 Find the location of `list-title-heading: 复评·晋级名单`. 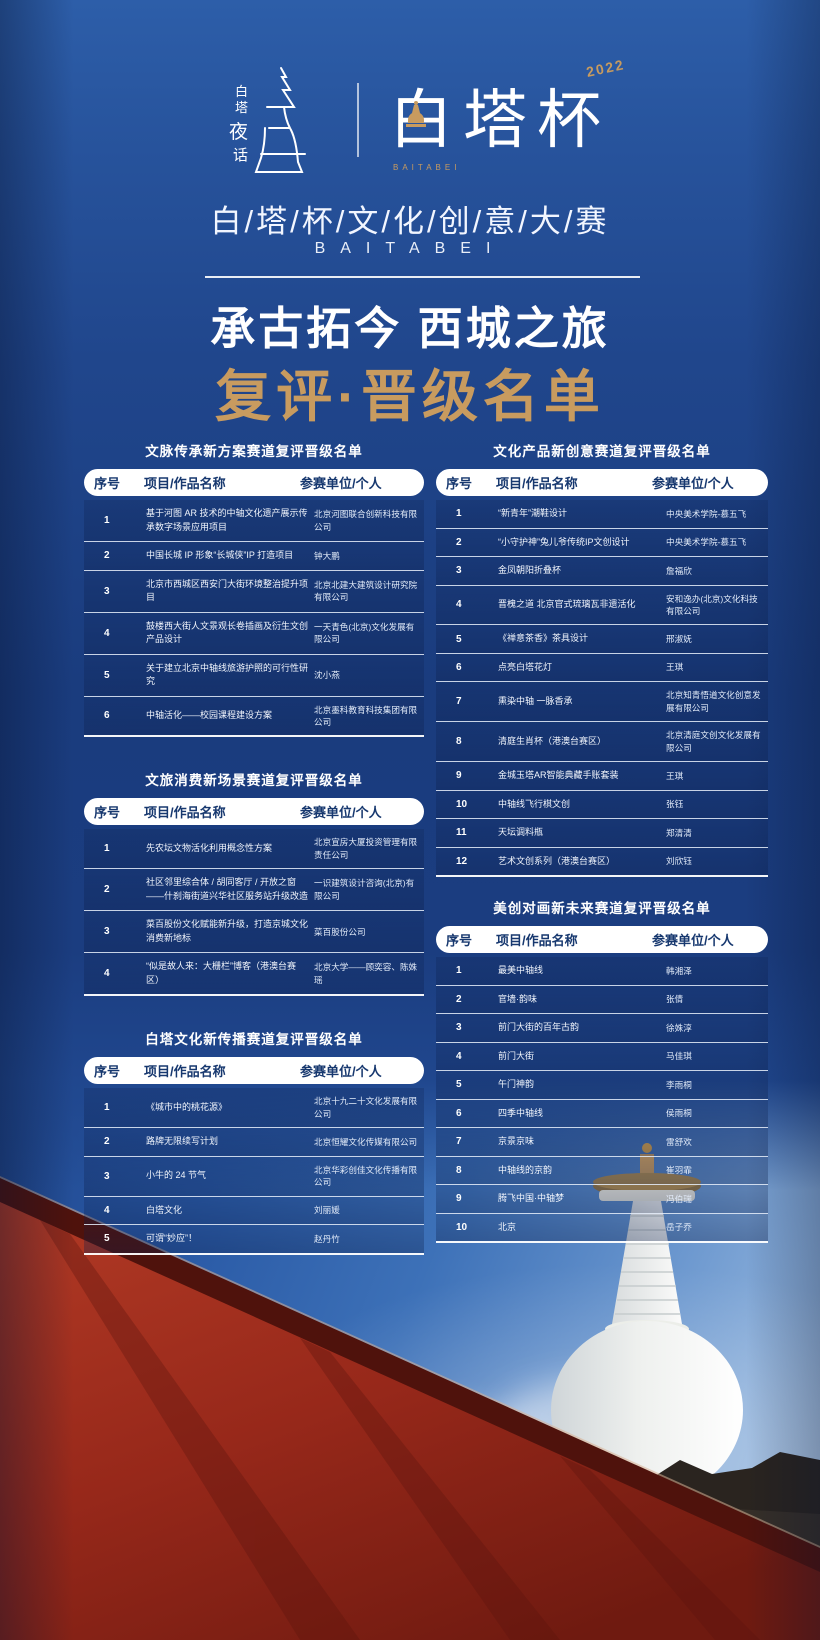

list-title-heading: 复评·晋级名单 is located at coordinates (410, 396).